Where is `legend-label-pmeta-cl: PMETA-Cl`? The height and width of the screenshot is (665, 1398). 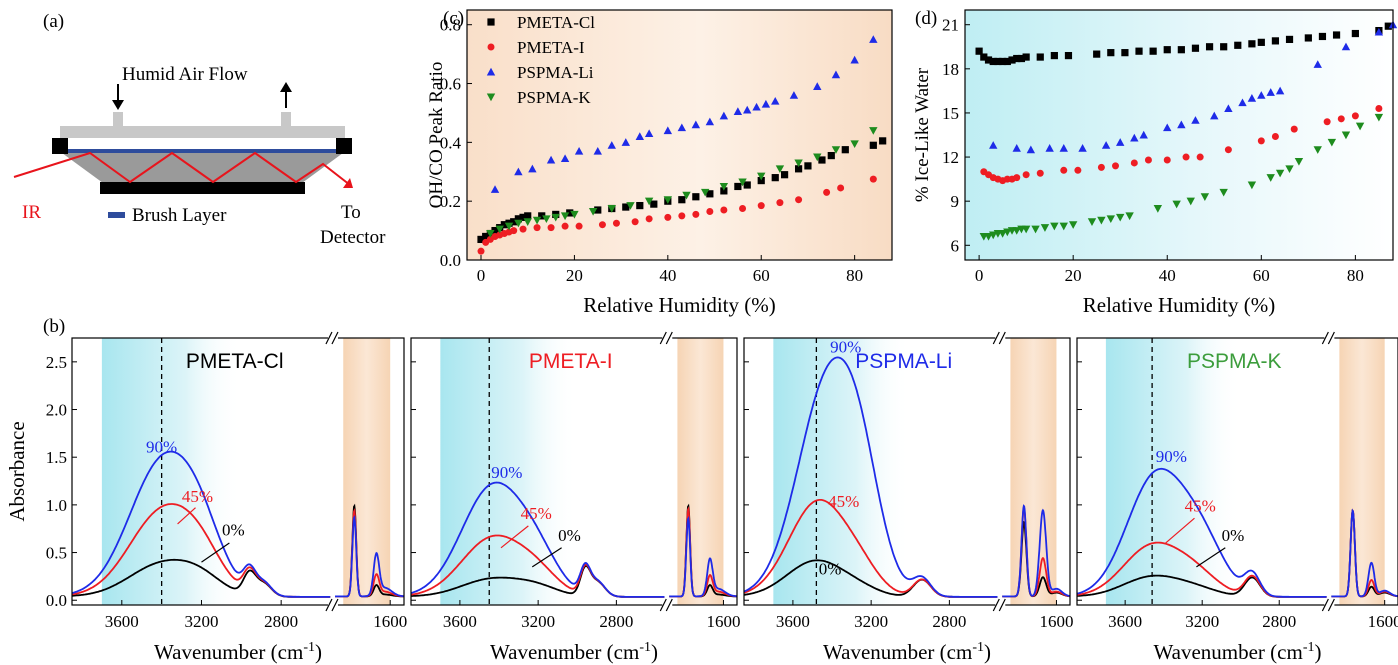 legend-label-pmeta-cl: PMETA-Cl is located at coordinates (556, 22).